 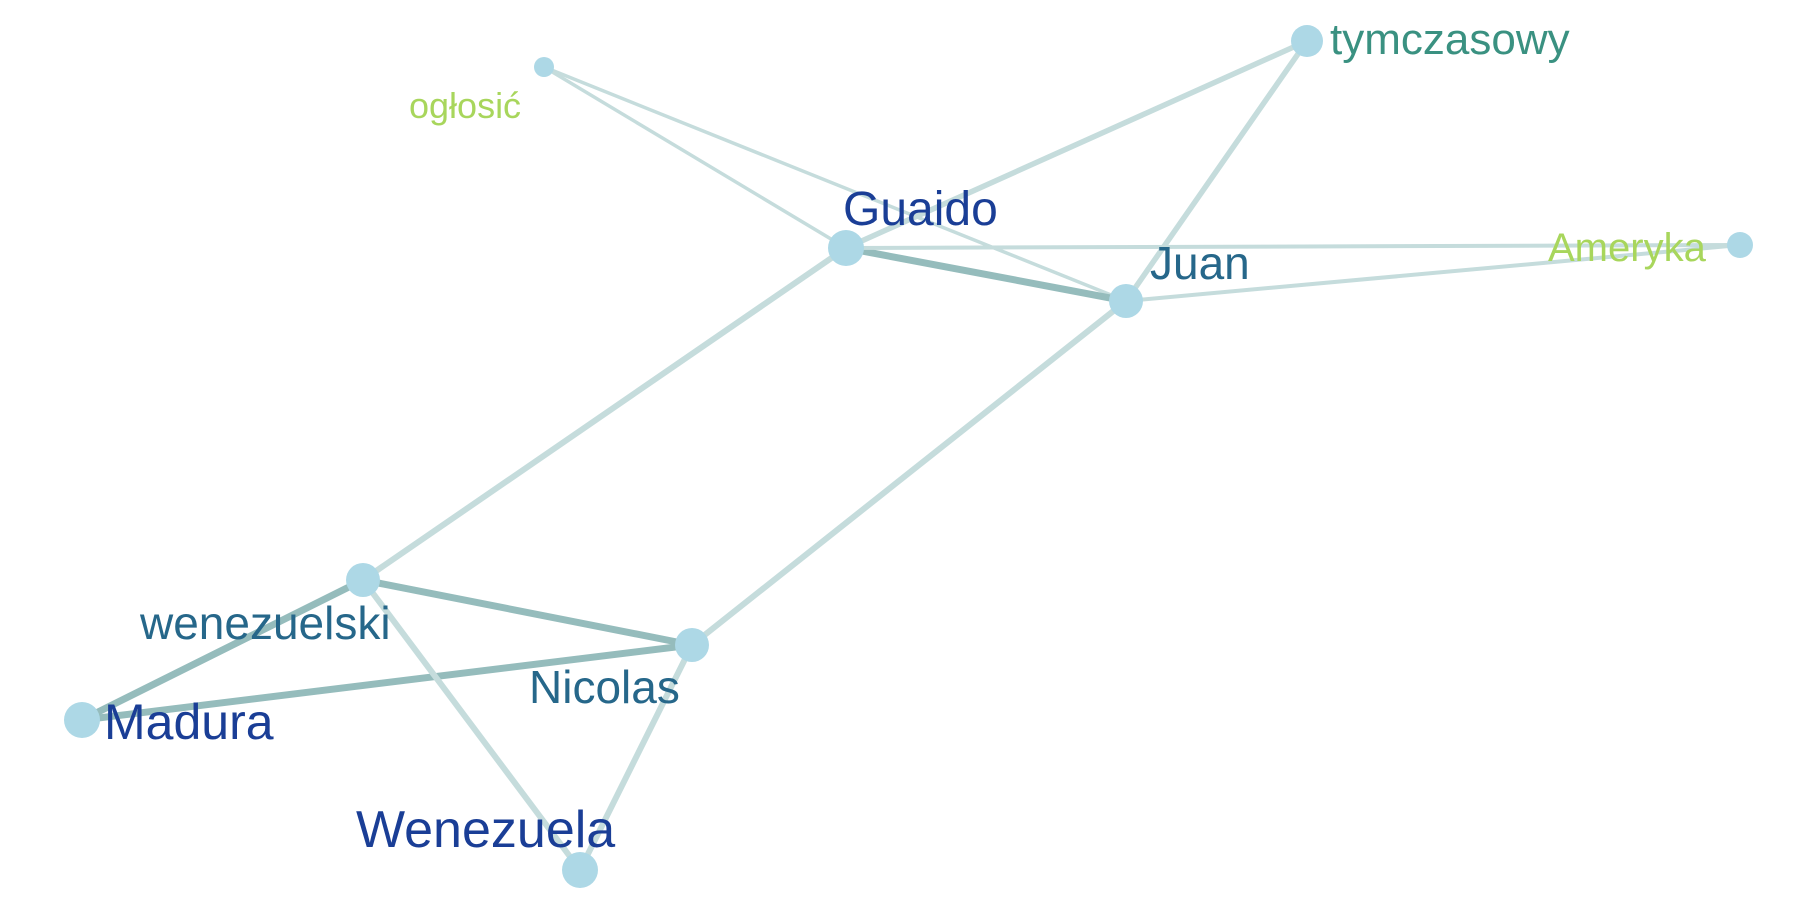 I want to click on edge-oglosic-guaido, so click(x=695, y=157).